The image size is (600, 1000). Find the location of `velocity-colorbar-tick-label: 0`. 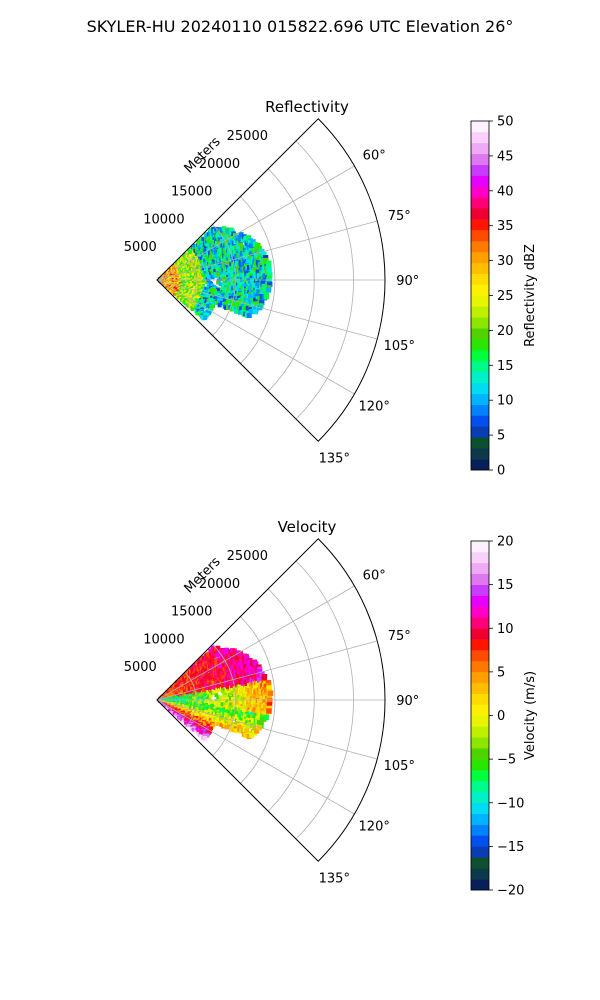

velocity-colorbar-tick-label: 0 is located at coordinates (501, 716).